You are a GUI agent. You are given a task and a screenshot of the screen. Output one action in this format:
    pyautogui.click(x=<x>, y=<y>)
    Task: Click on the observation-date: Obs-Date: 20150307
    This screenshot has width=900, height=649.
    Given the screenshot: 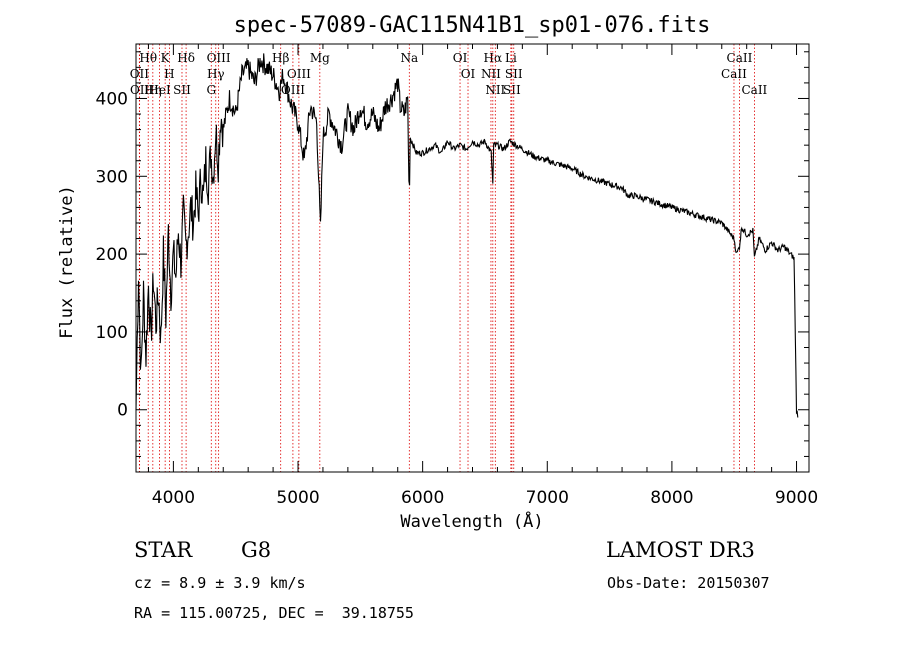 What is the action you would take?
    pyautogui.click(x=688, y=583)
    